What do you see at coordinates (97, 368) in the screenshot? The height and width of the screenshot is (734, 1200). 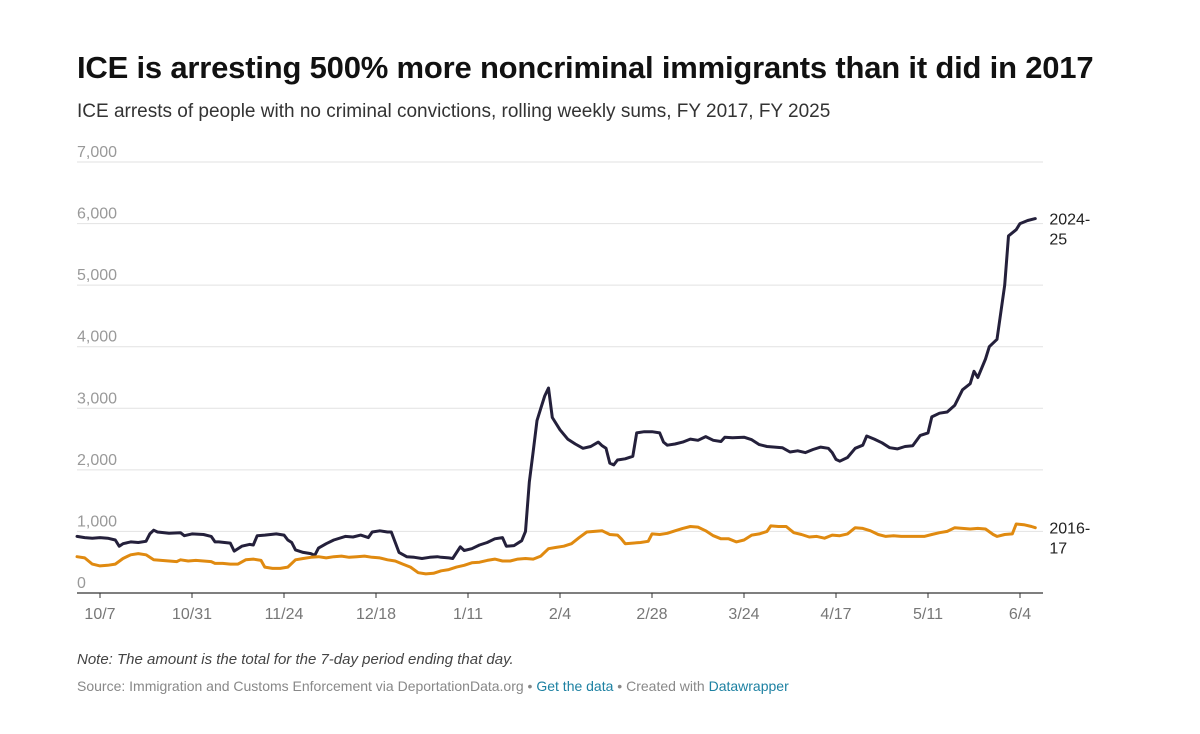 I see `y-axis-ticks: 0 1,000 2,000 3,000 4,000 5,000 6,000 7,000` at bounding box center [97, 368].